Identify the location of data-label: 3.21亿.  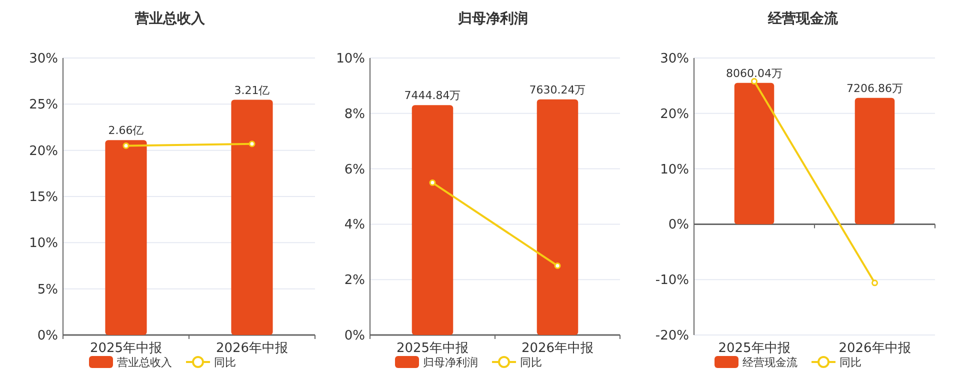
(252, 90).